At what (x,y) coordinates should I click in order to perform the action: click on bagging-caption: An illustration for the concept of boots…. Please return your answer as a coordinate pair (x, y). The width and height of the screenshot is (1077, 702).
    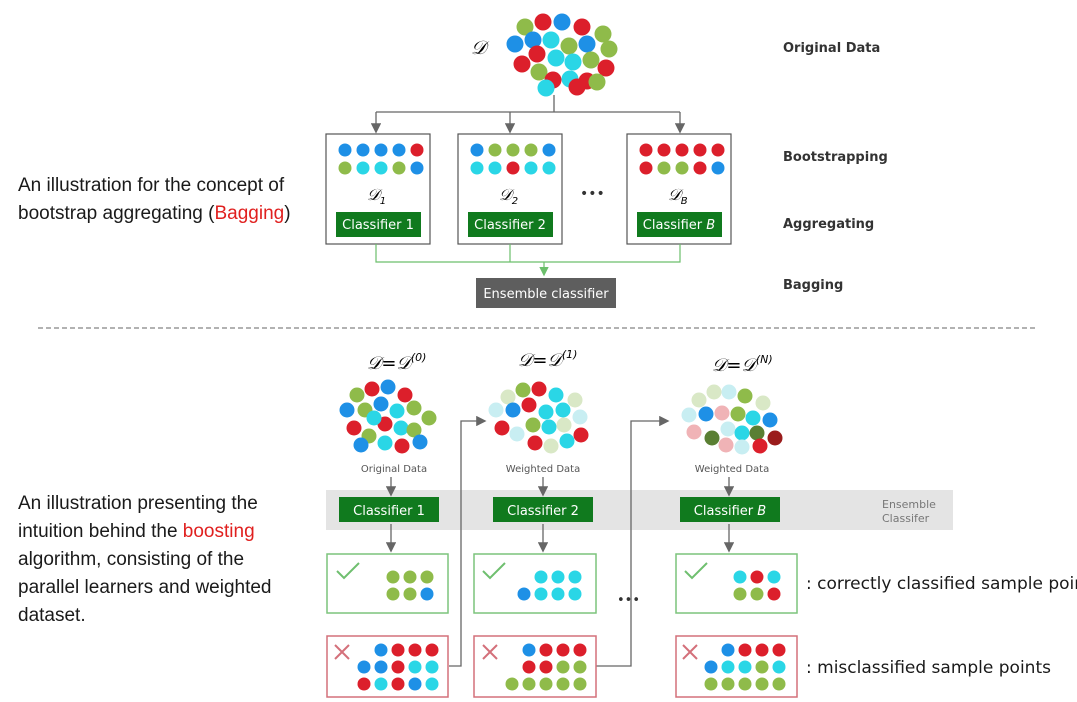
    Looking at the image, I should click on (168, 200).